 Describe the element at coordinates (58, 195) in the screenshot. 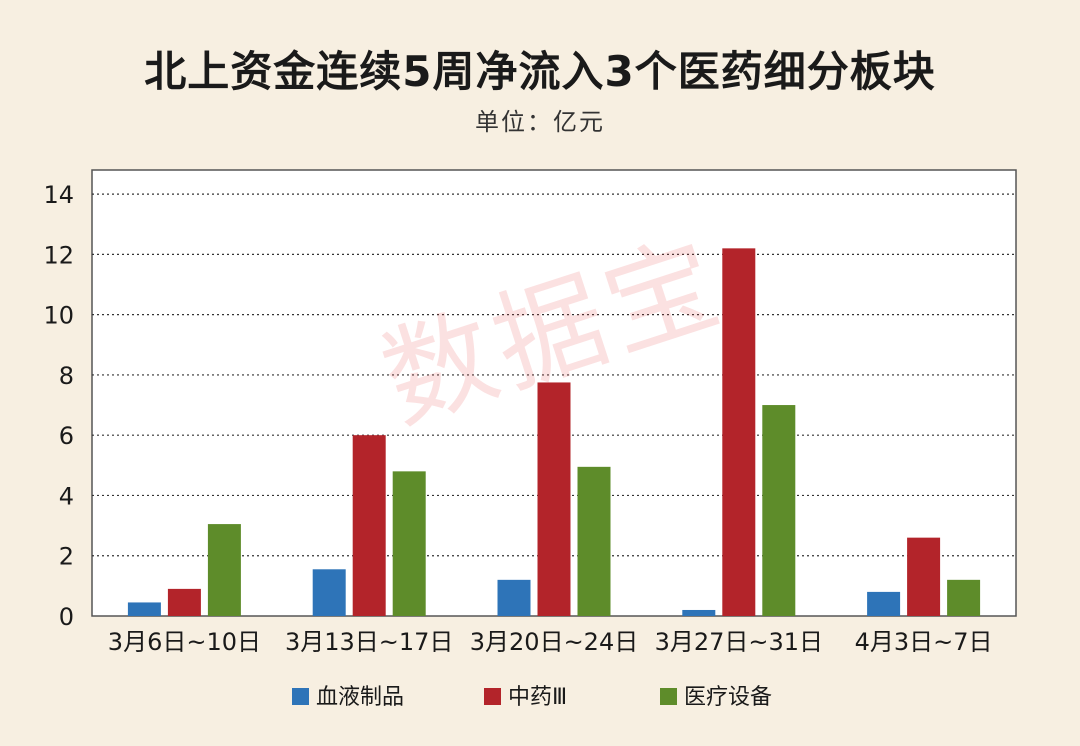

I see `y-tick-label: 14` at that location.